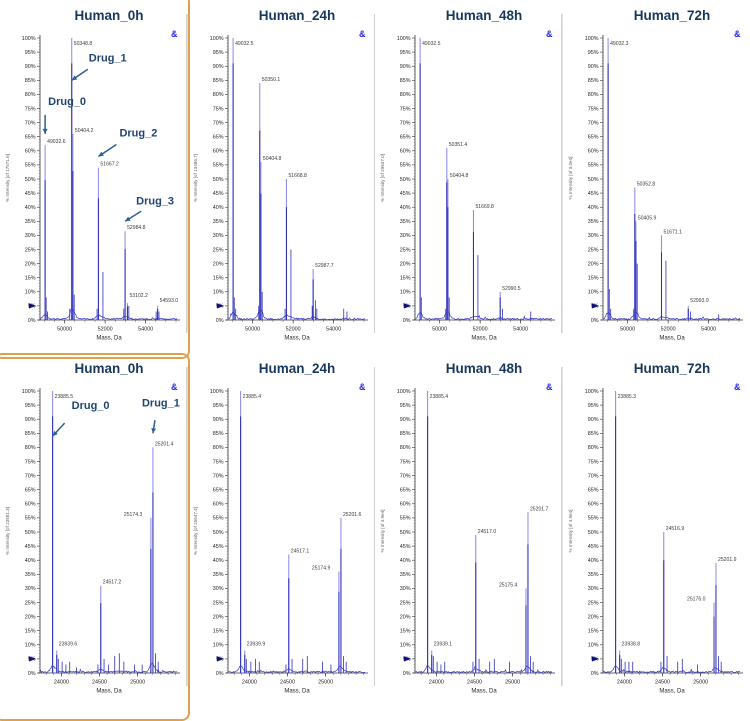 The image size is (750, 721). I want to click on peak-mass-label: 51671.1, so click(672, 232).